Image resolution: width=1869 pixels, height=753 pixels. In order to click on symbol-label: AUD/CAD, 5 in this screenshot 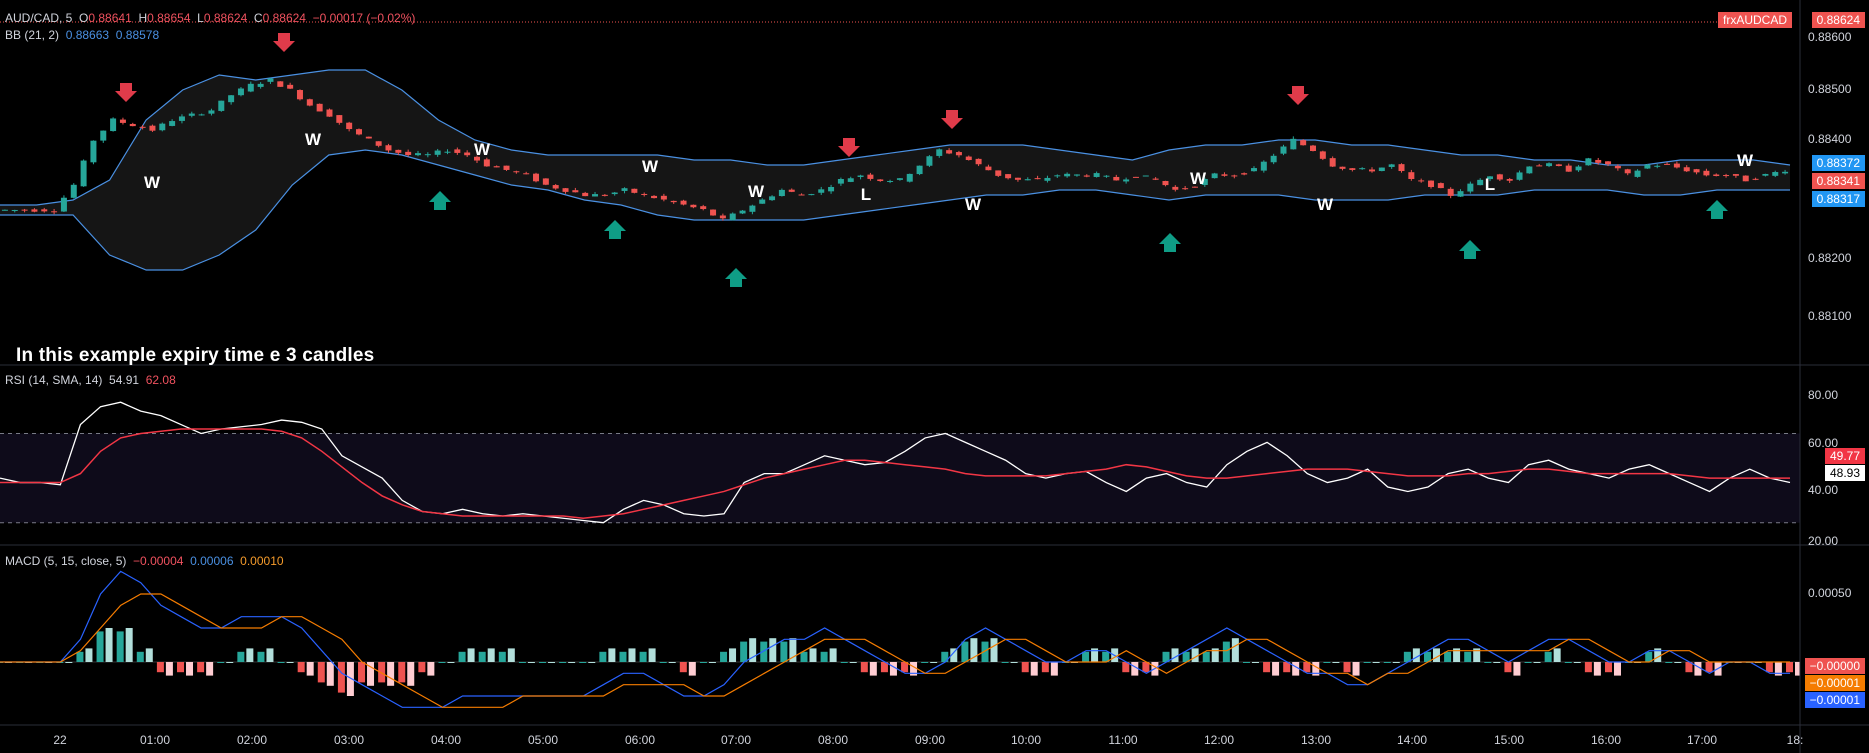, I will do `click(39, 18)`.